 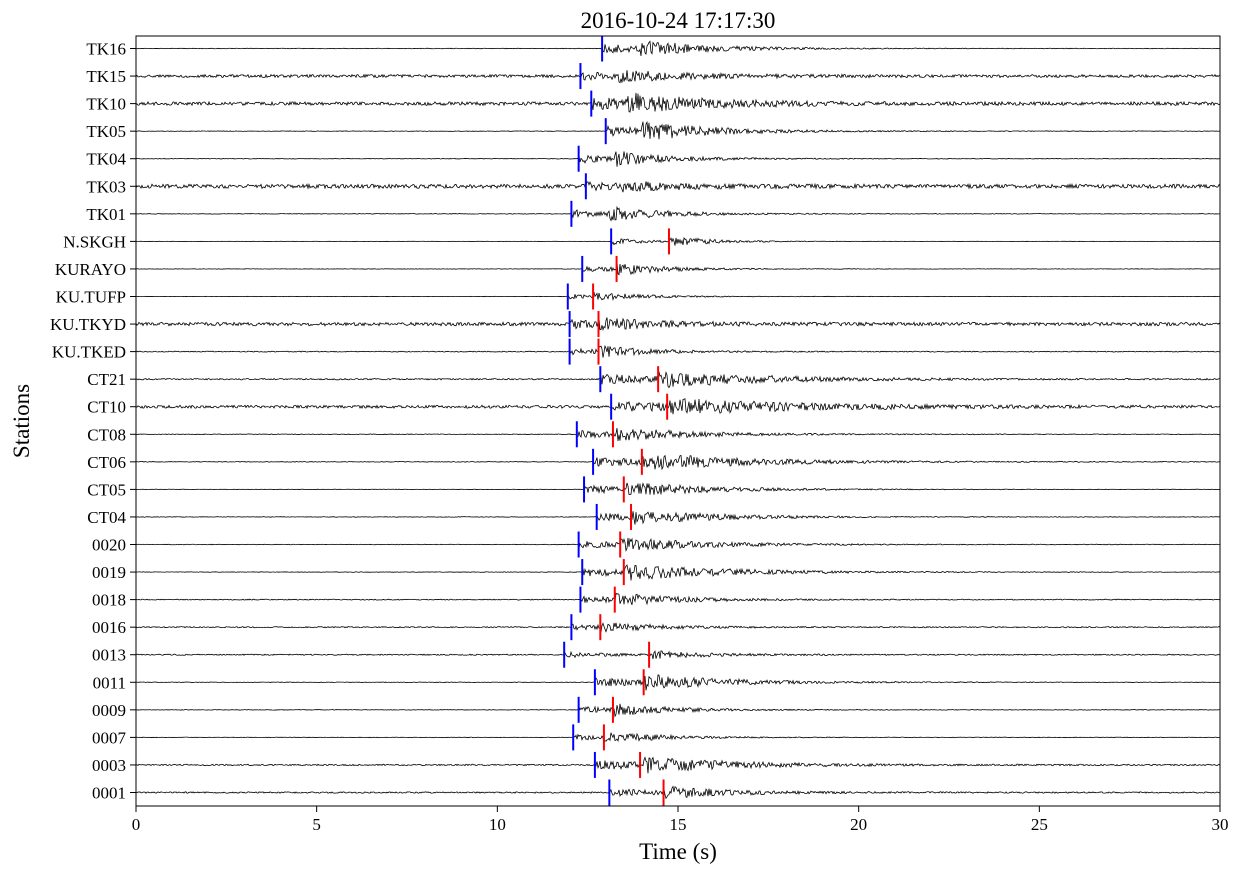 What do you see at coordinates (678, 130) in the screenshot?
I see `trace-TK05` at bounding box center [678, 130].